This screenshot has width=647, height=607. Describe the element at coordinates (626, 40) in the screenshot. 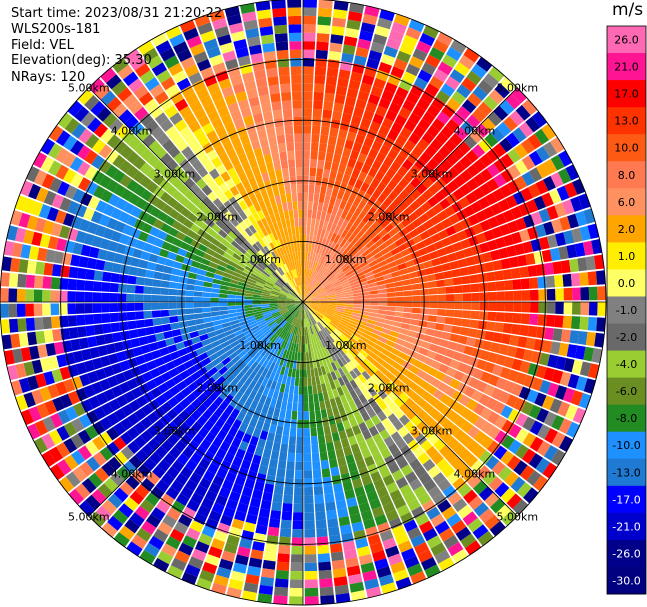

I see `colorbar-tick-label: 26.0` at that location.